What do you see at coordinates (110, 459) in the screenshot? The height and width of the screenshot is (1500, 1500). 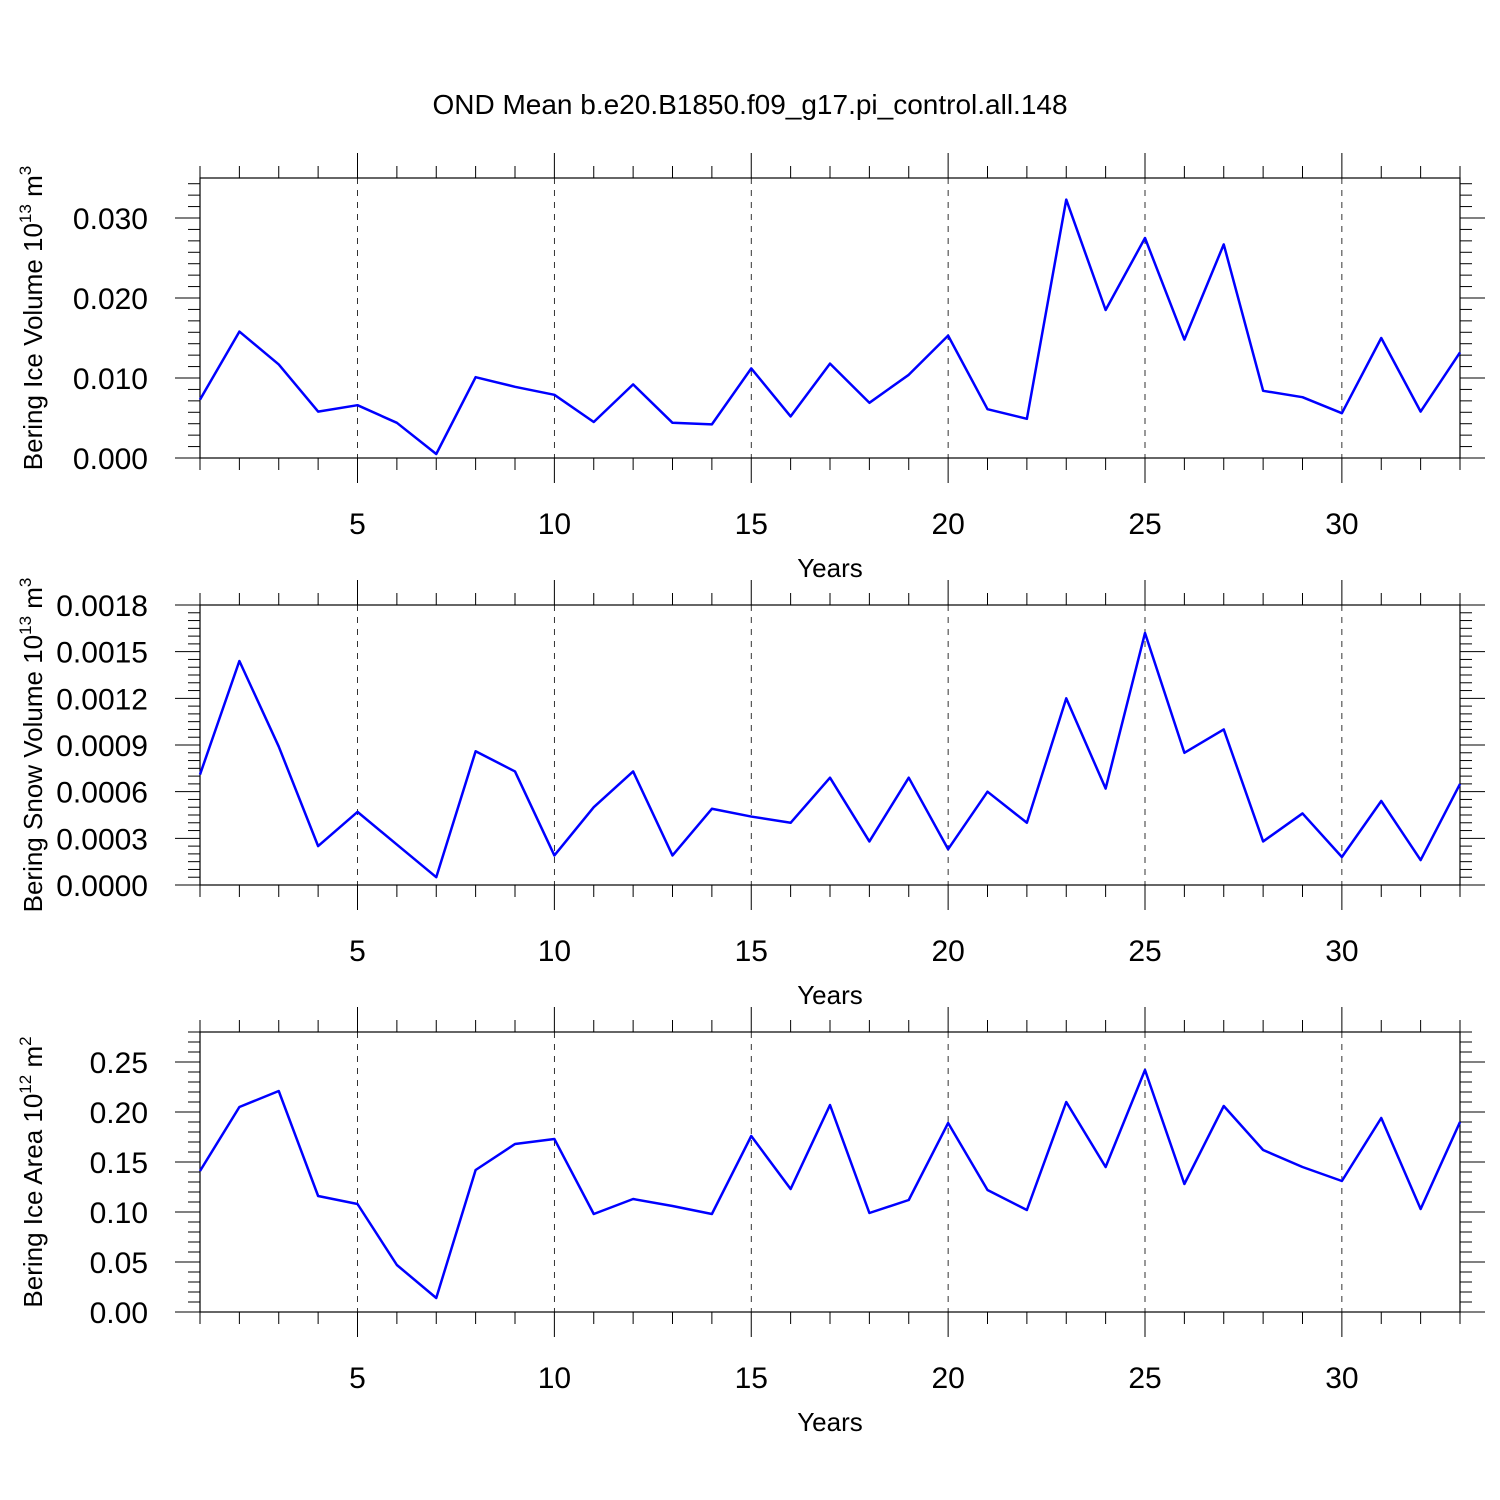 I see `y-tick-label: 0.000` at bounding box center [110, 459].